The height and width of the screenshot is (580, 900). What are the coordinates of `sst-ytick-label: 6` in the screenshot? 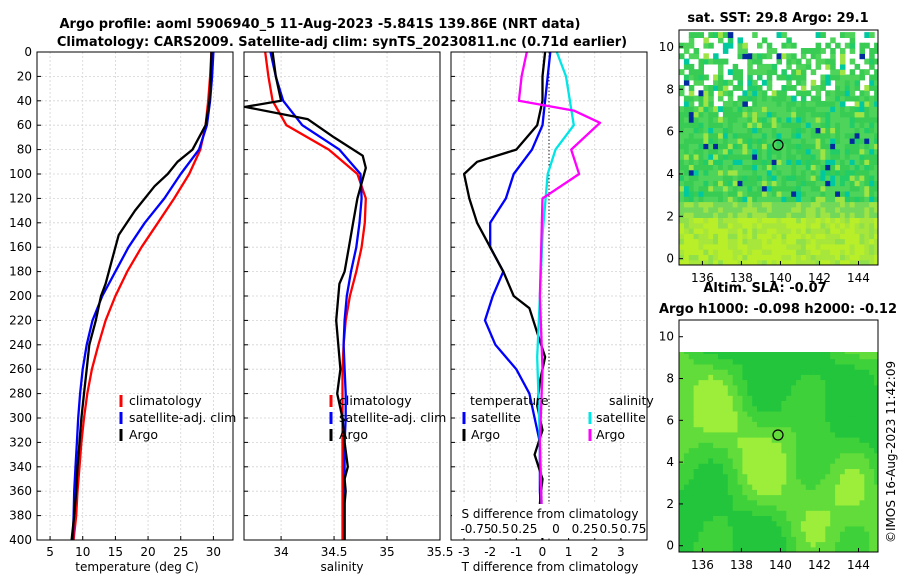 It's located at (670, 132).